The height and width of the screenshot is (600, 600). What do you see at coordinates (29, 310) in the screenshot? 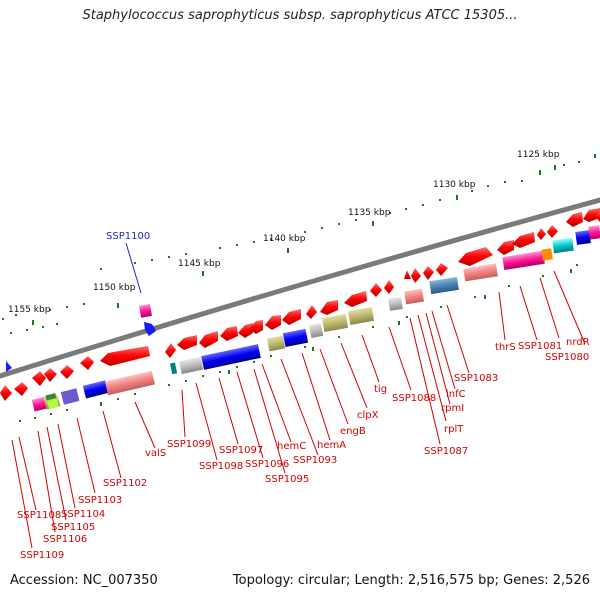
I see `scale-label: 1155 kbp` at bounding box center [29, 310].